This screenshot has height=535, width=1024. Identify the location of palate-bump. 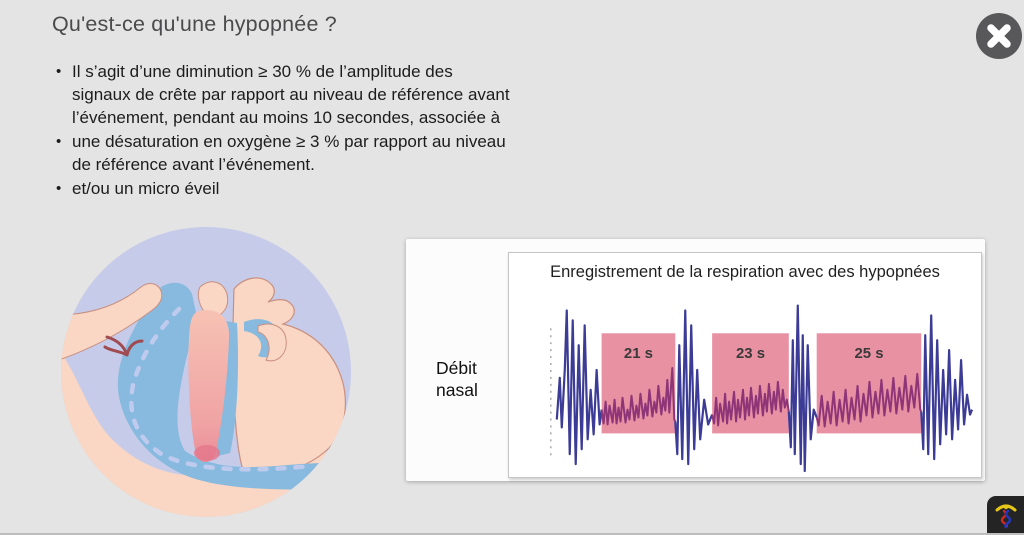
(213, 299).